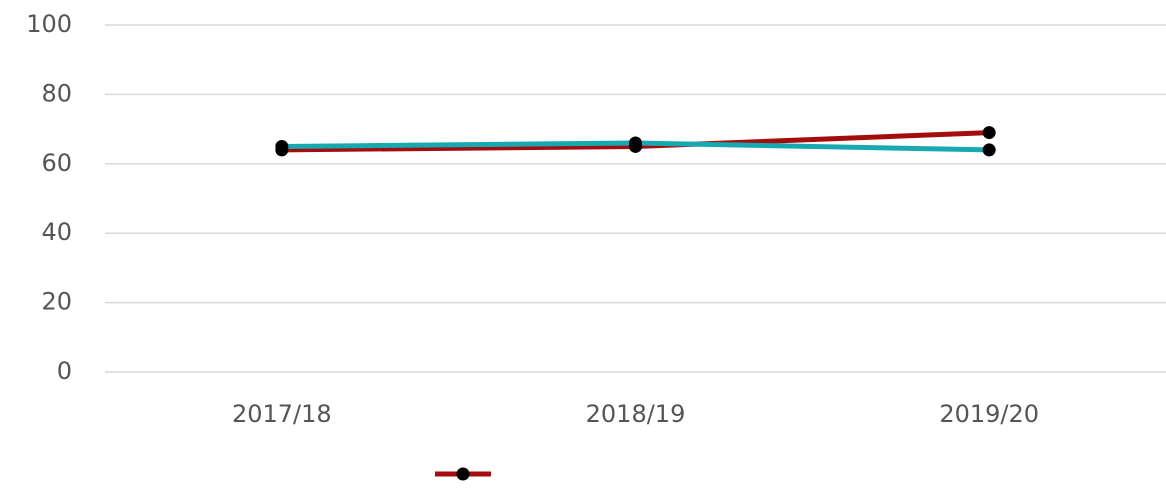 The height and width of the screenshot is (491, 1166). What do you see at coordinates (56, 302) in the screenshot?
I see `y-tick-label: 20` at bounding box center [56, 302].